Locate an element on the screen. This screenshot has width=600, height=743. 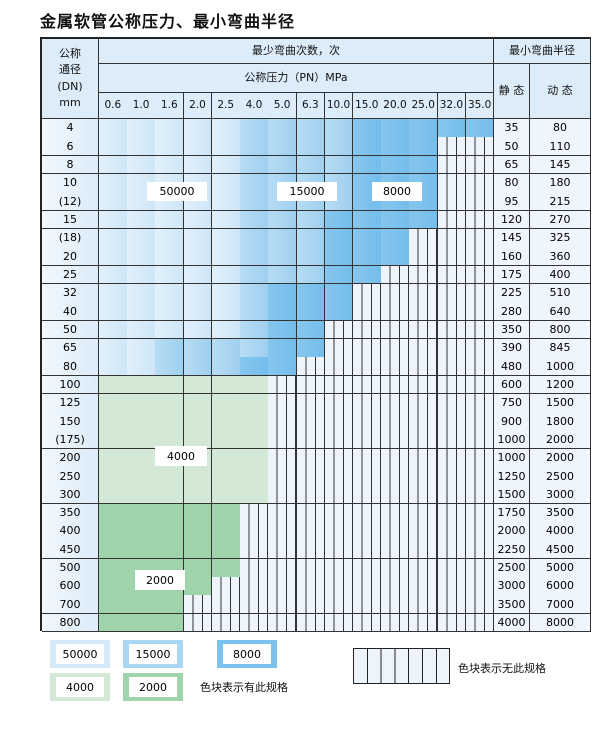
dynamic-radius-cell: 5000 is located at coordinates (560, 568).